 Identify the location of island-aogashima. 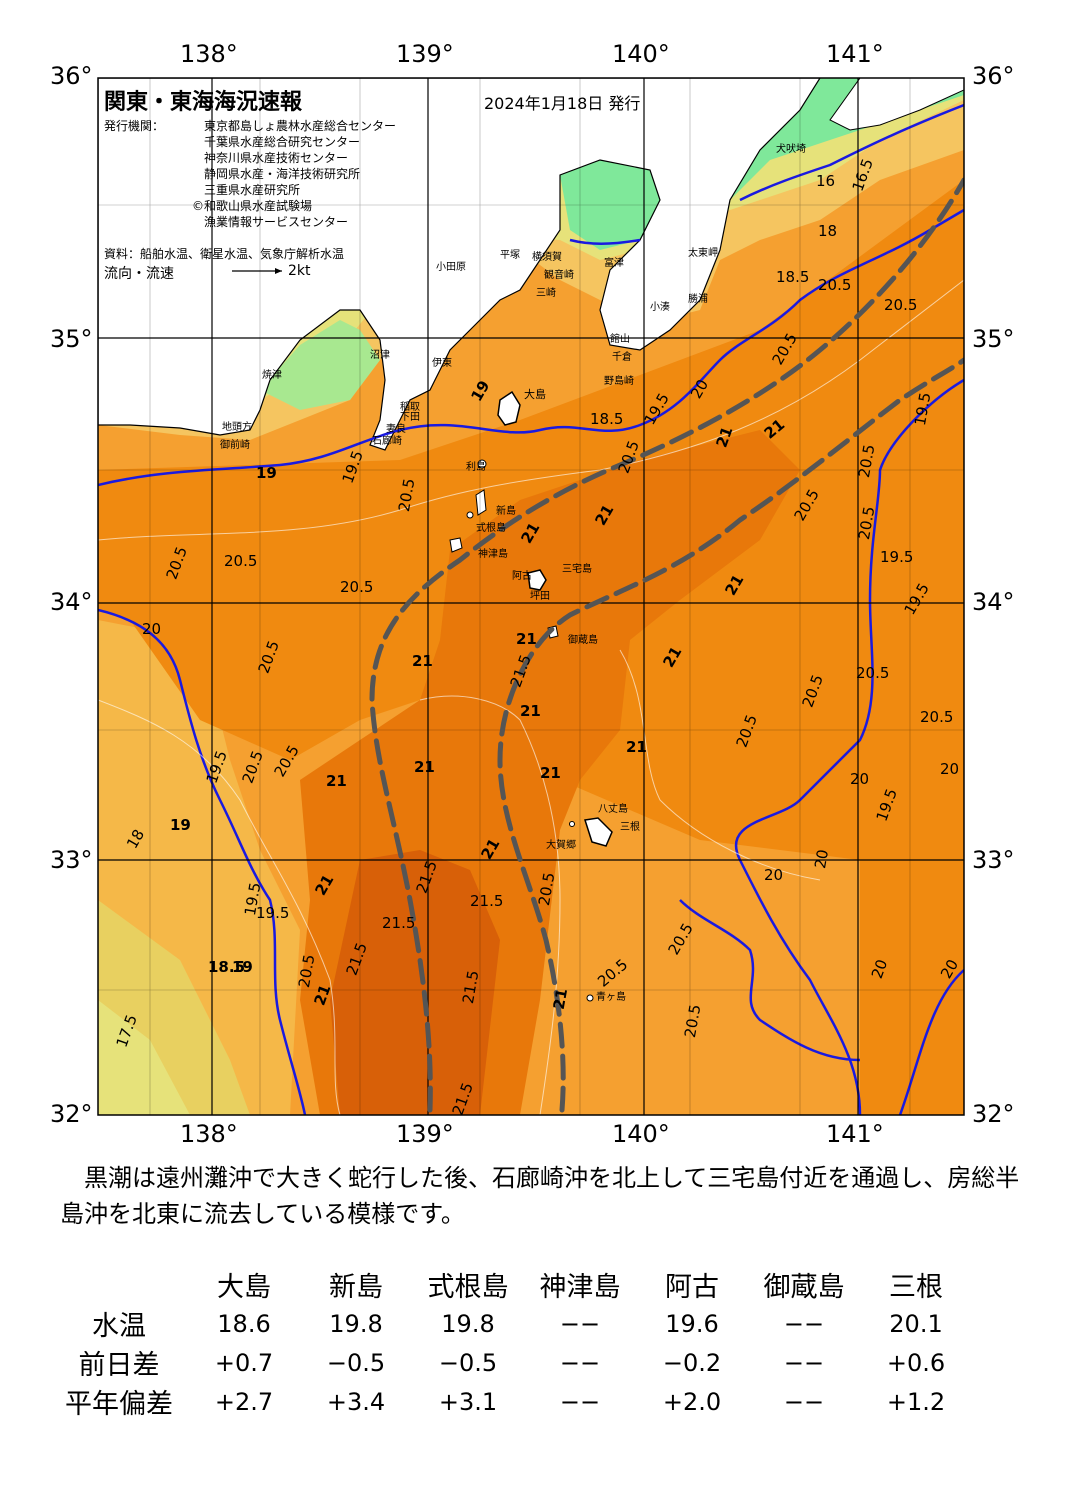
(590, 998).